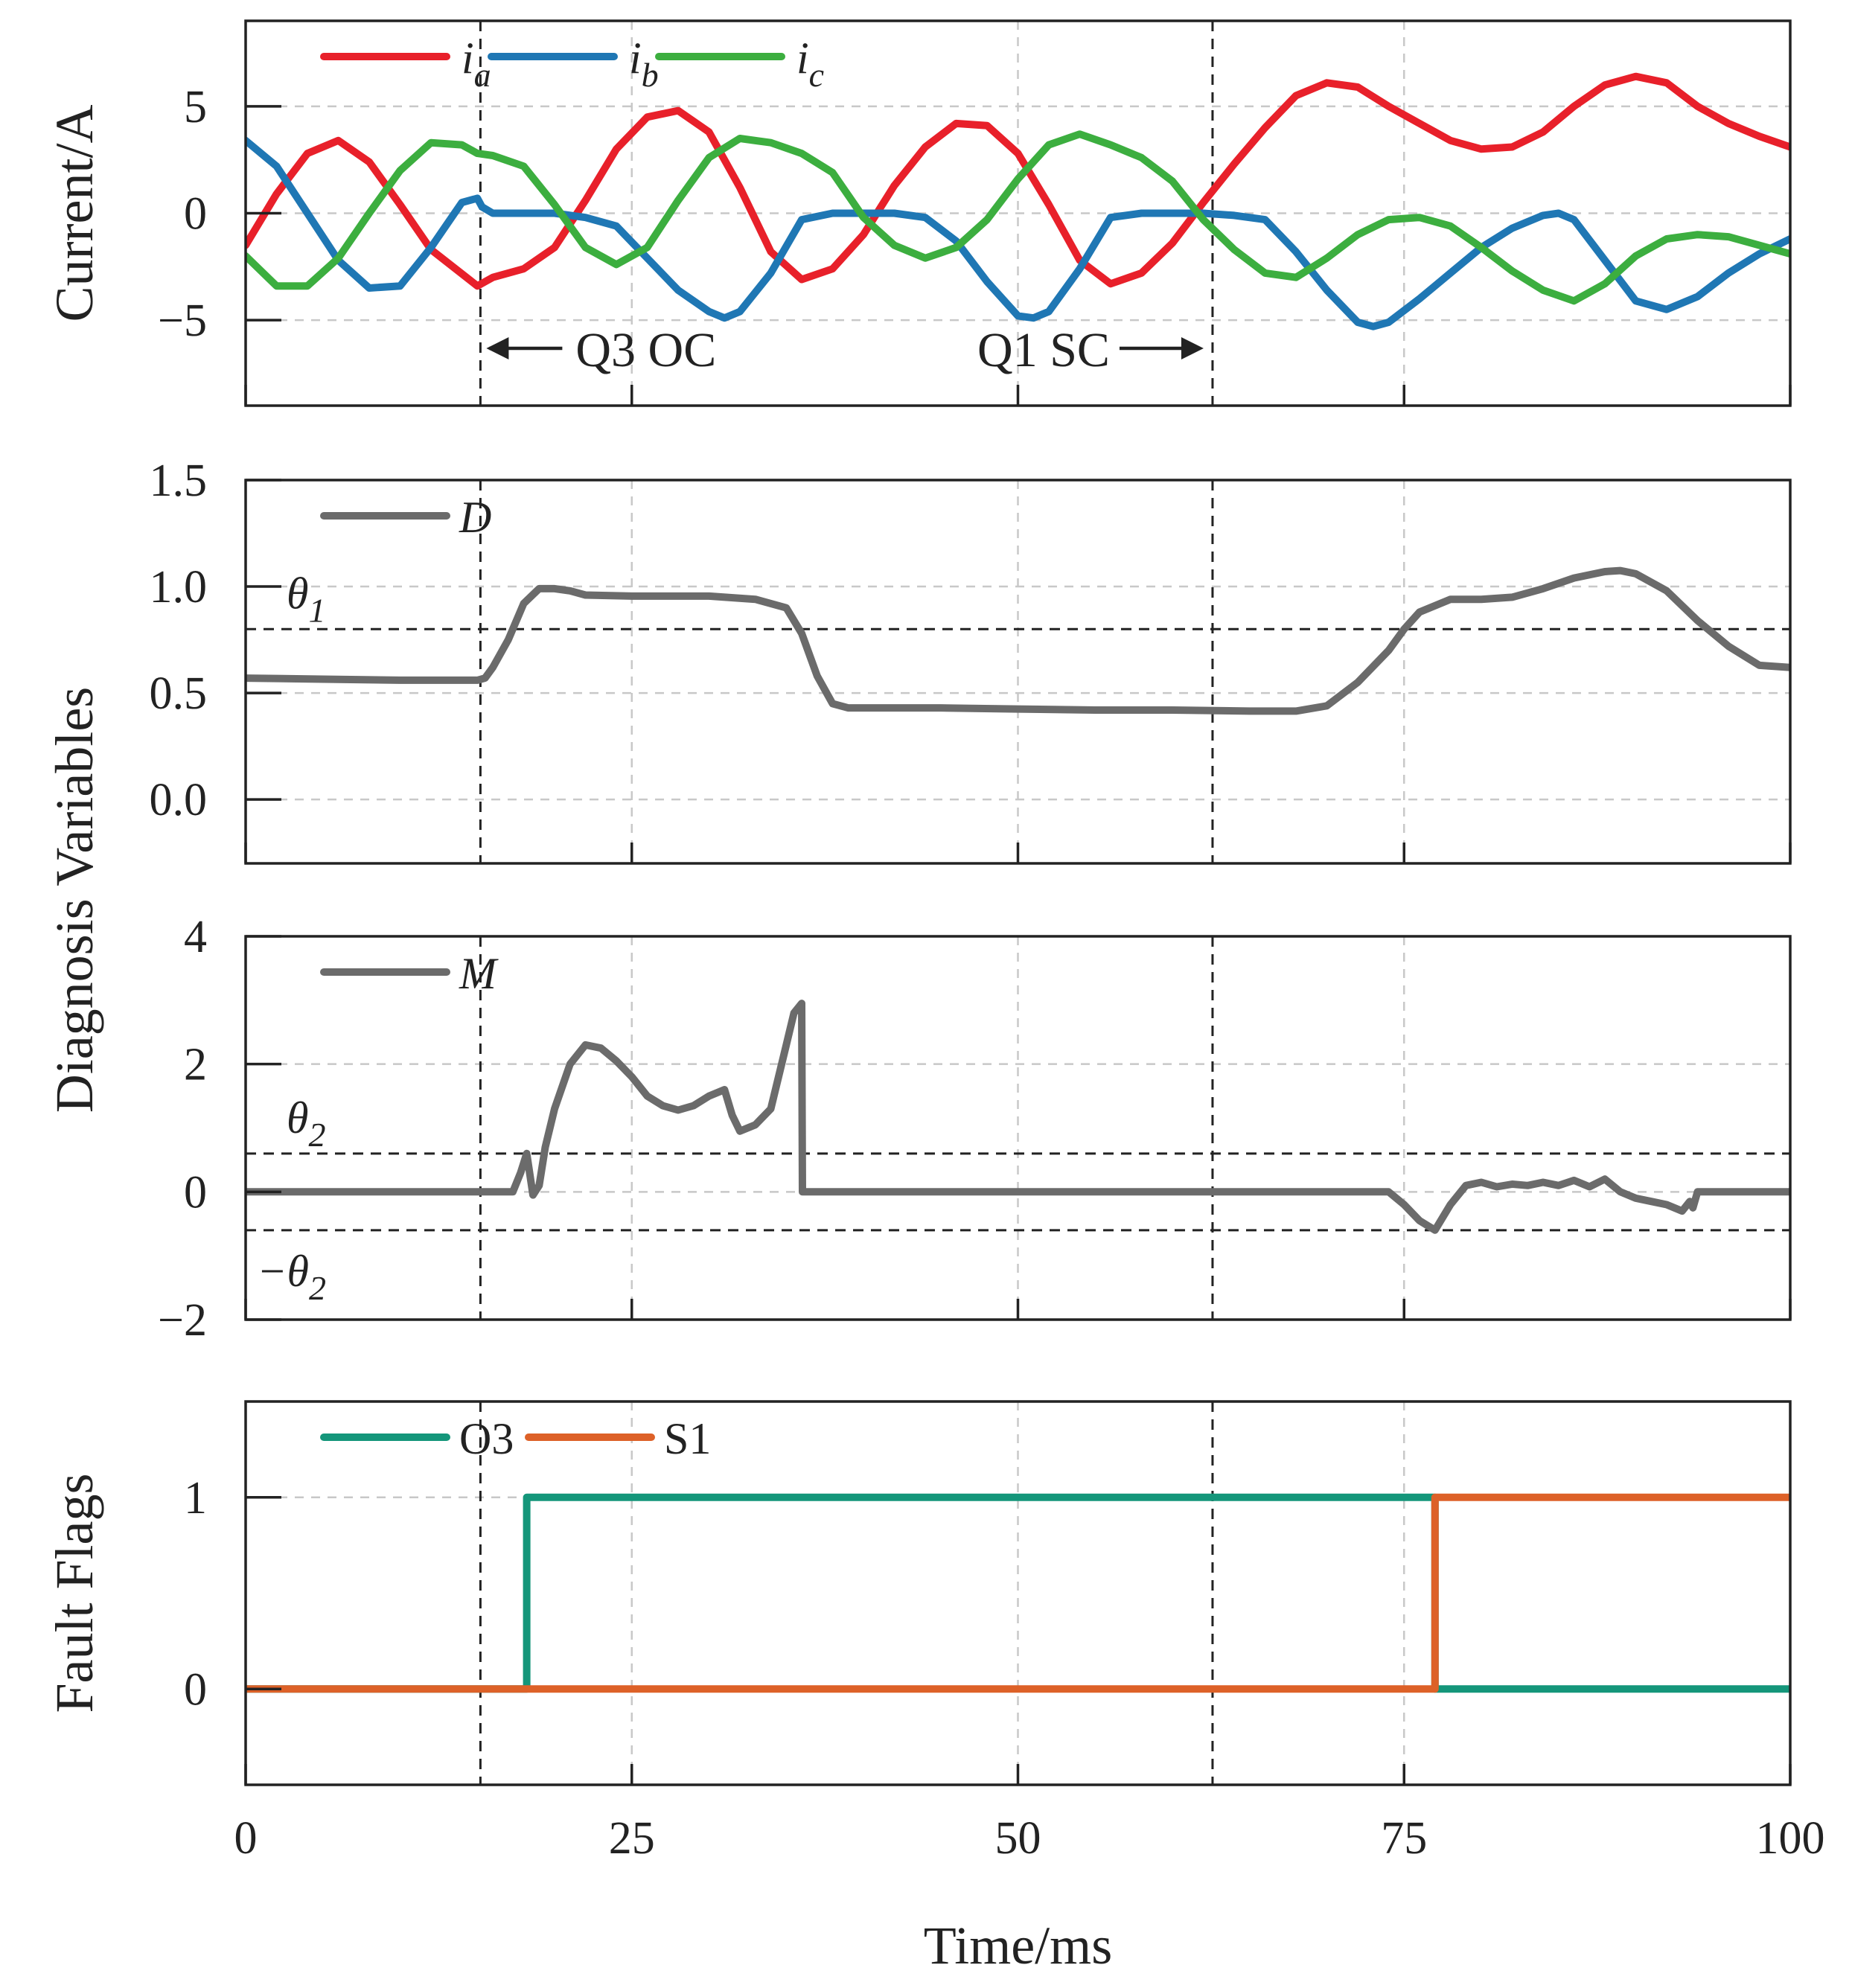 This screenshot has height=1988, width=1852. I want to click on legend-label-S1: S1, so click(687, 1438).